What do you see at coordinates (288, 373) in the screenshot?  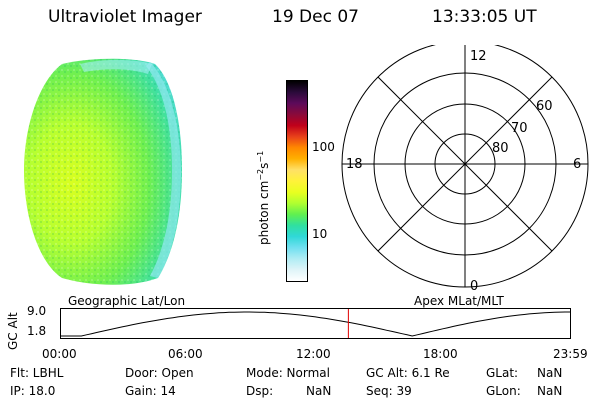 I see `info-mode: Mode: Normal` at bounding box center [288, 373].